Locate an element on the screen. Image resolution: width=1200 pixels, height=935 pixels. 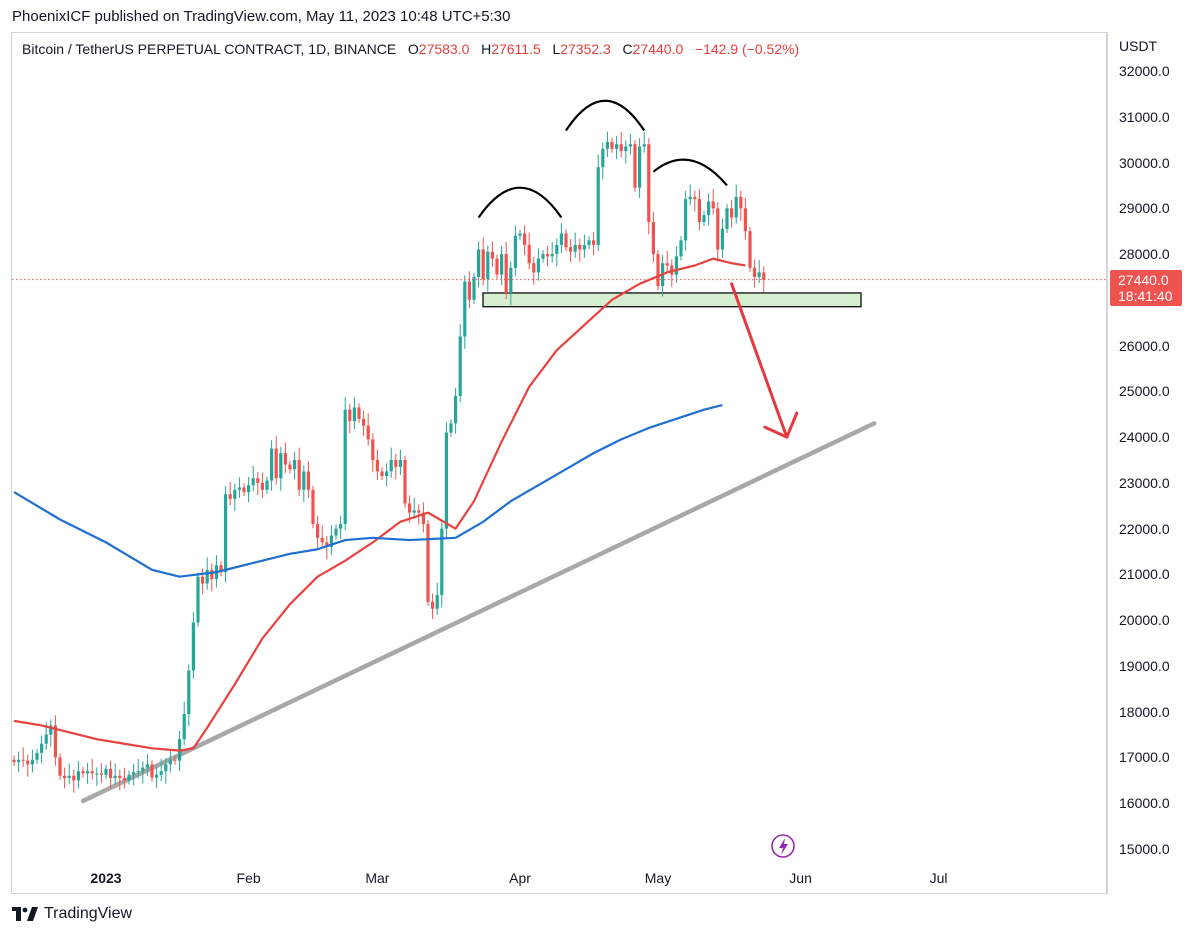
legend-high: 27611.5 is located at coordinates (516, 49).